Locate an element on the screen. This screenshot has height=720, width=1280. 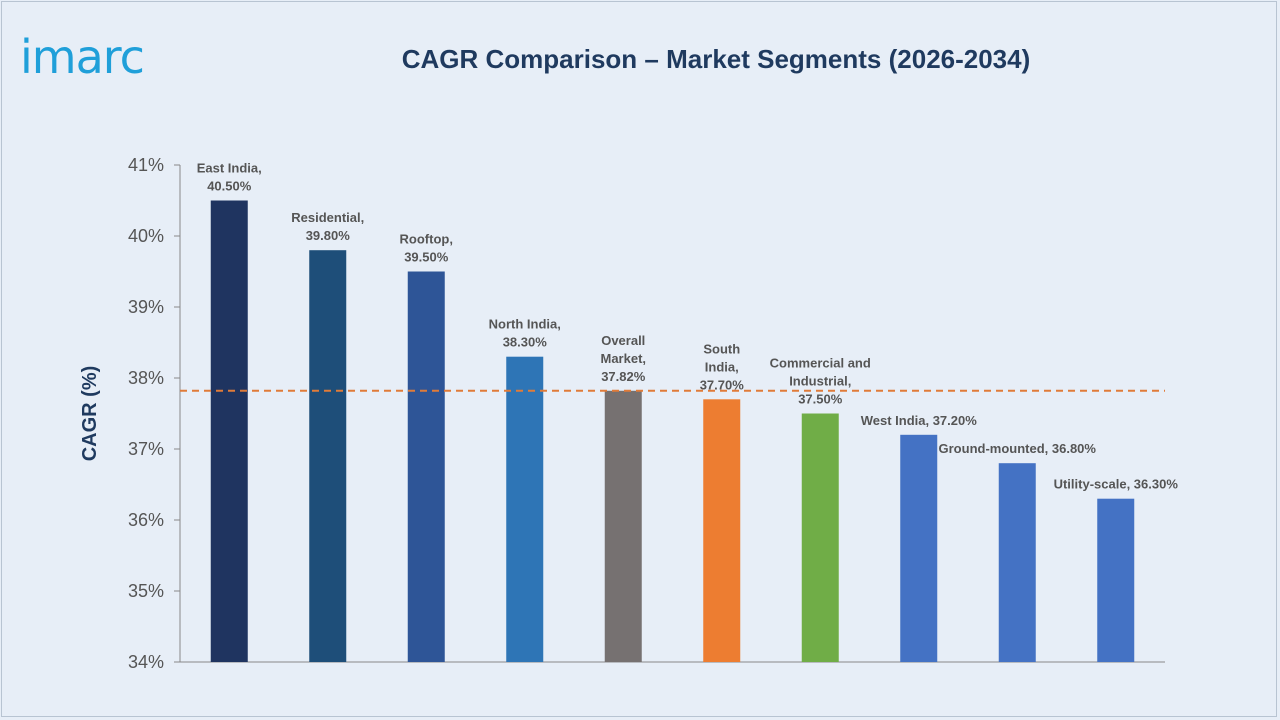
y-tick-label: 38% is located at coordinates (146, 378).